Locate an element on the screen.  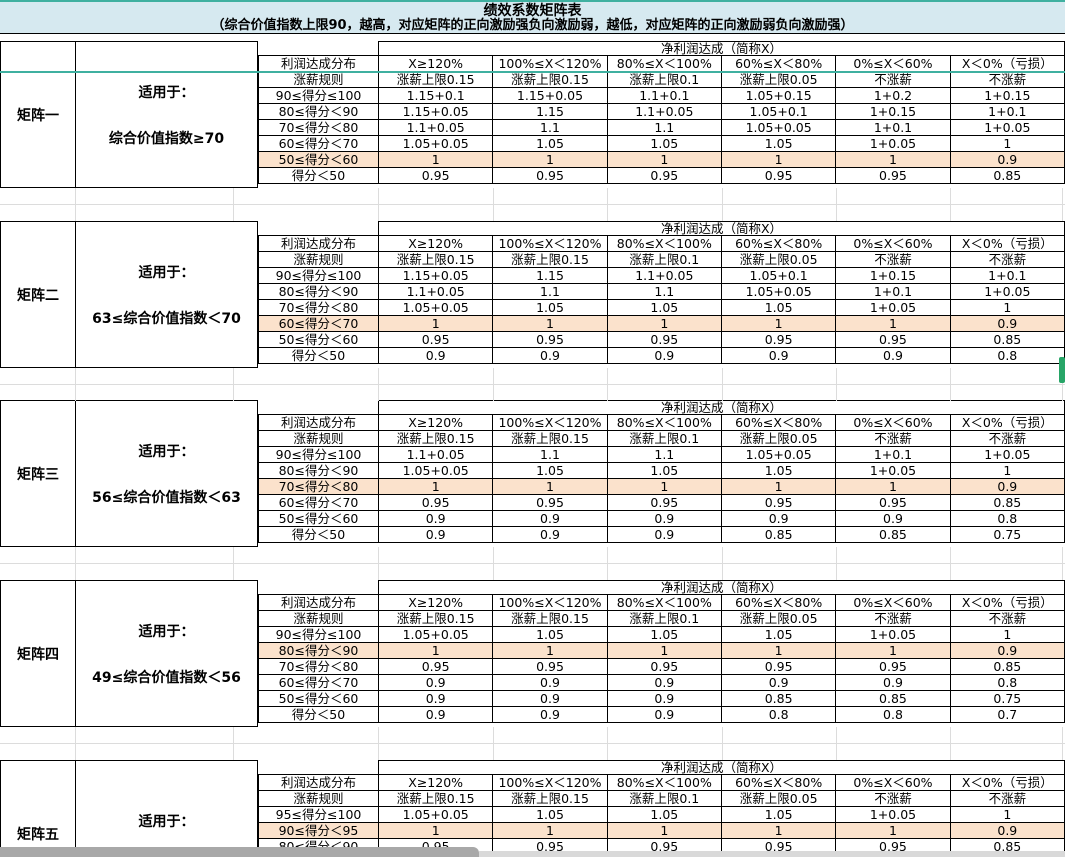
score-range-cell: 得分＜50 is located at coordinates (318, 355).